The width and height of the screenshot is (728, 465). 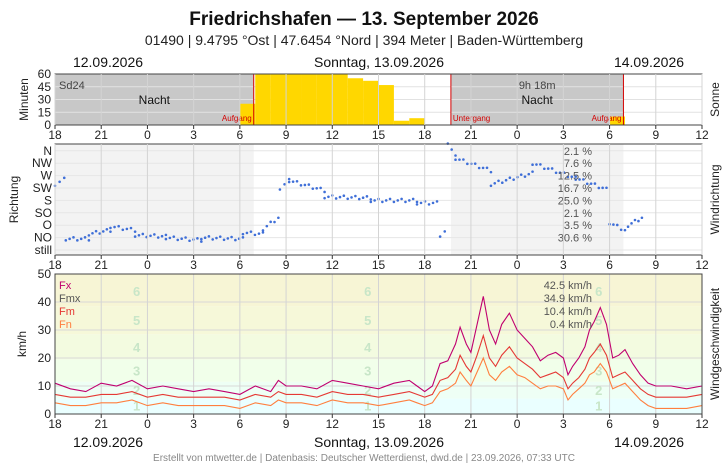 I want to click on dir-stat-SW: 16.7 %, so click(x=575, y=189).